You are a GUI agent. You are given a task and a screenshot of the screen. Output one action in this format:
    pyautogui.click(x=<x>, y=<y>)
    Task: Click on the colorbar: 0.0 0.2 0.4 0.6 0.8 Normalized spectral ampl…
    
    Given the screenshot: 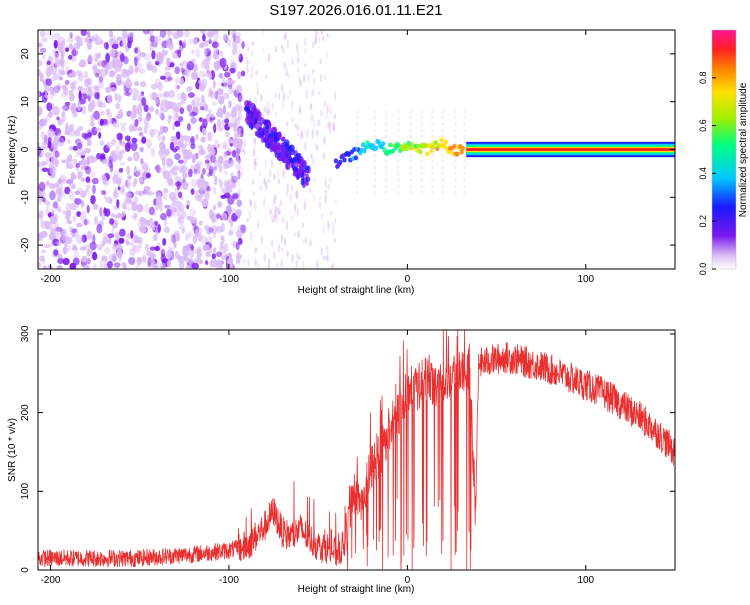 What is the action you would take?
    pyautogui.click(x=723, y=152)
    